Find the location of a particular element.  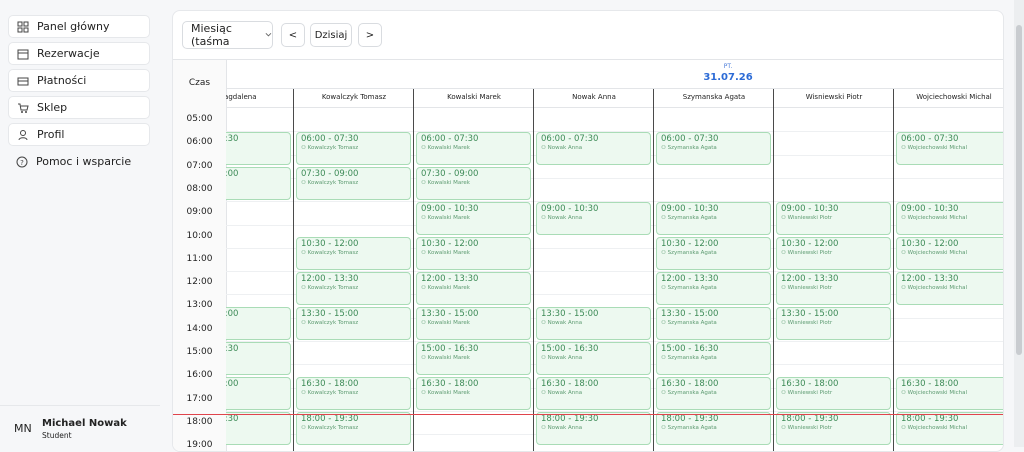

booking: 18:00 - 19:30 ⚇ Nowak Anna is located at coordinates (593, 428).